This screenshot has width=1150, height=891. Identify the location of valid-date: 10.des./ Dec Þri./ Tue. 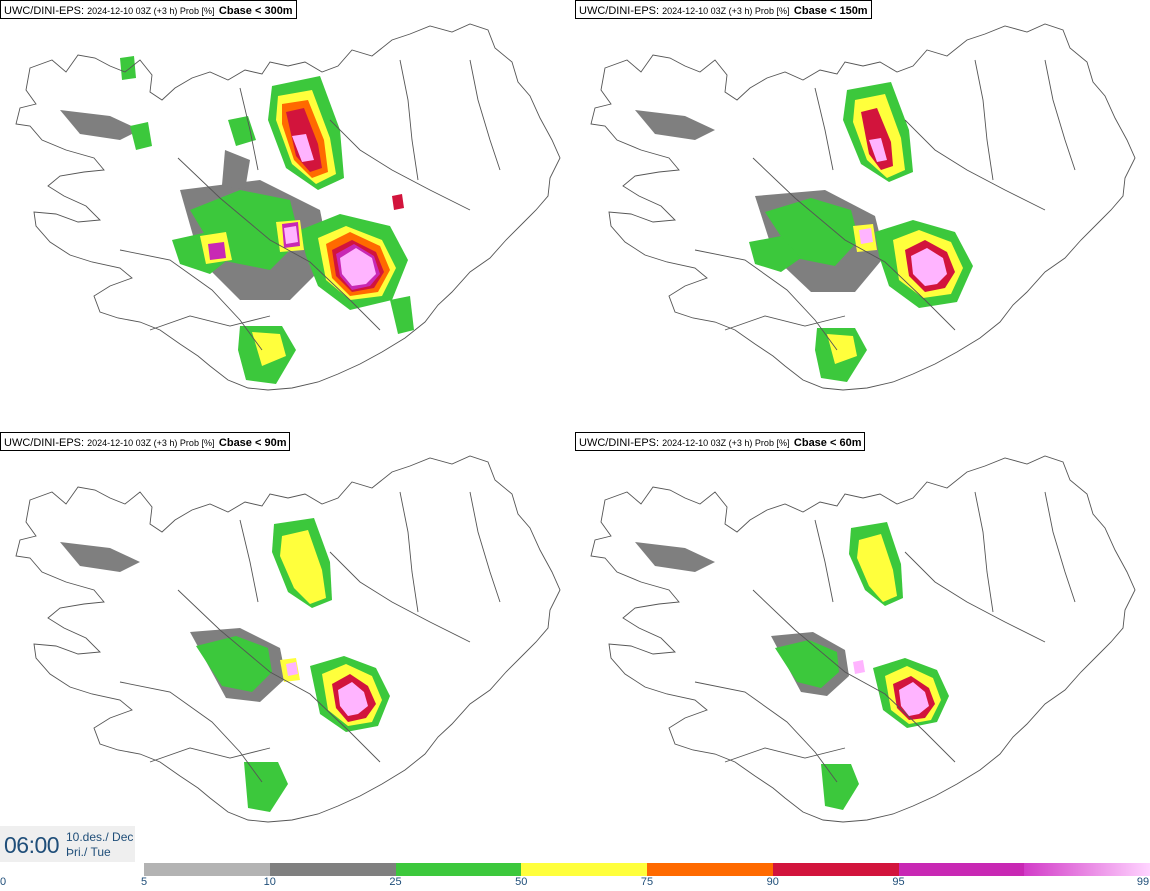
(99, 845).